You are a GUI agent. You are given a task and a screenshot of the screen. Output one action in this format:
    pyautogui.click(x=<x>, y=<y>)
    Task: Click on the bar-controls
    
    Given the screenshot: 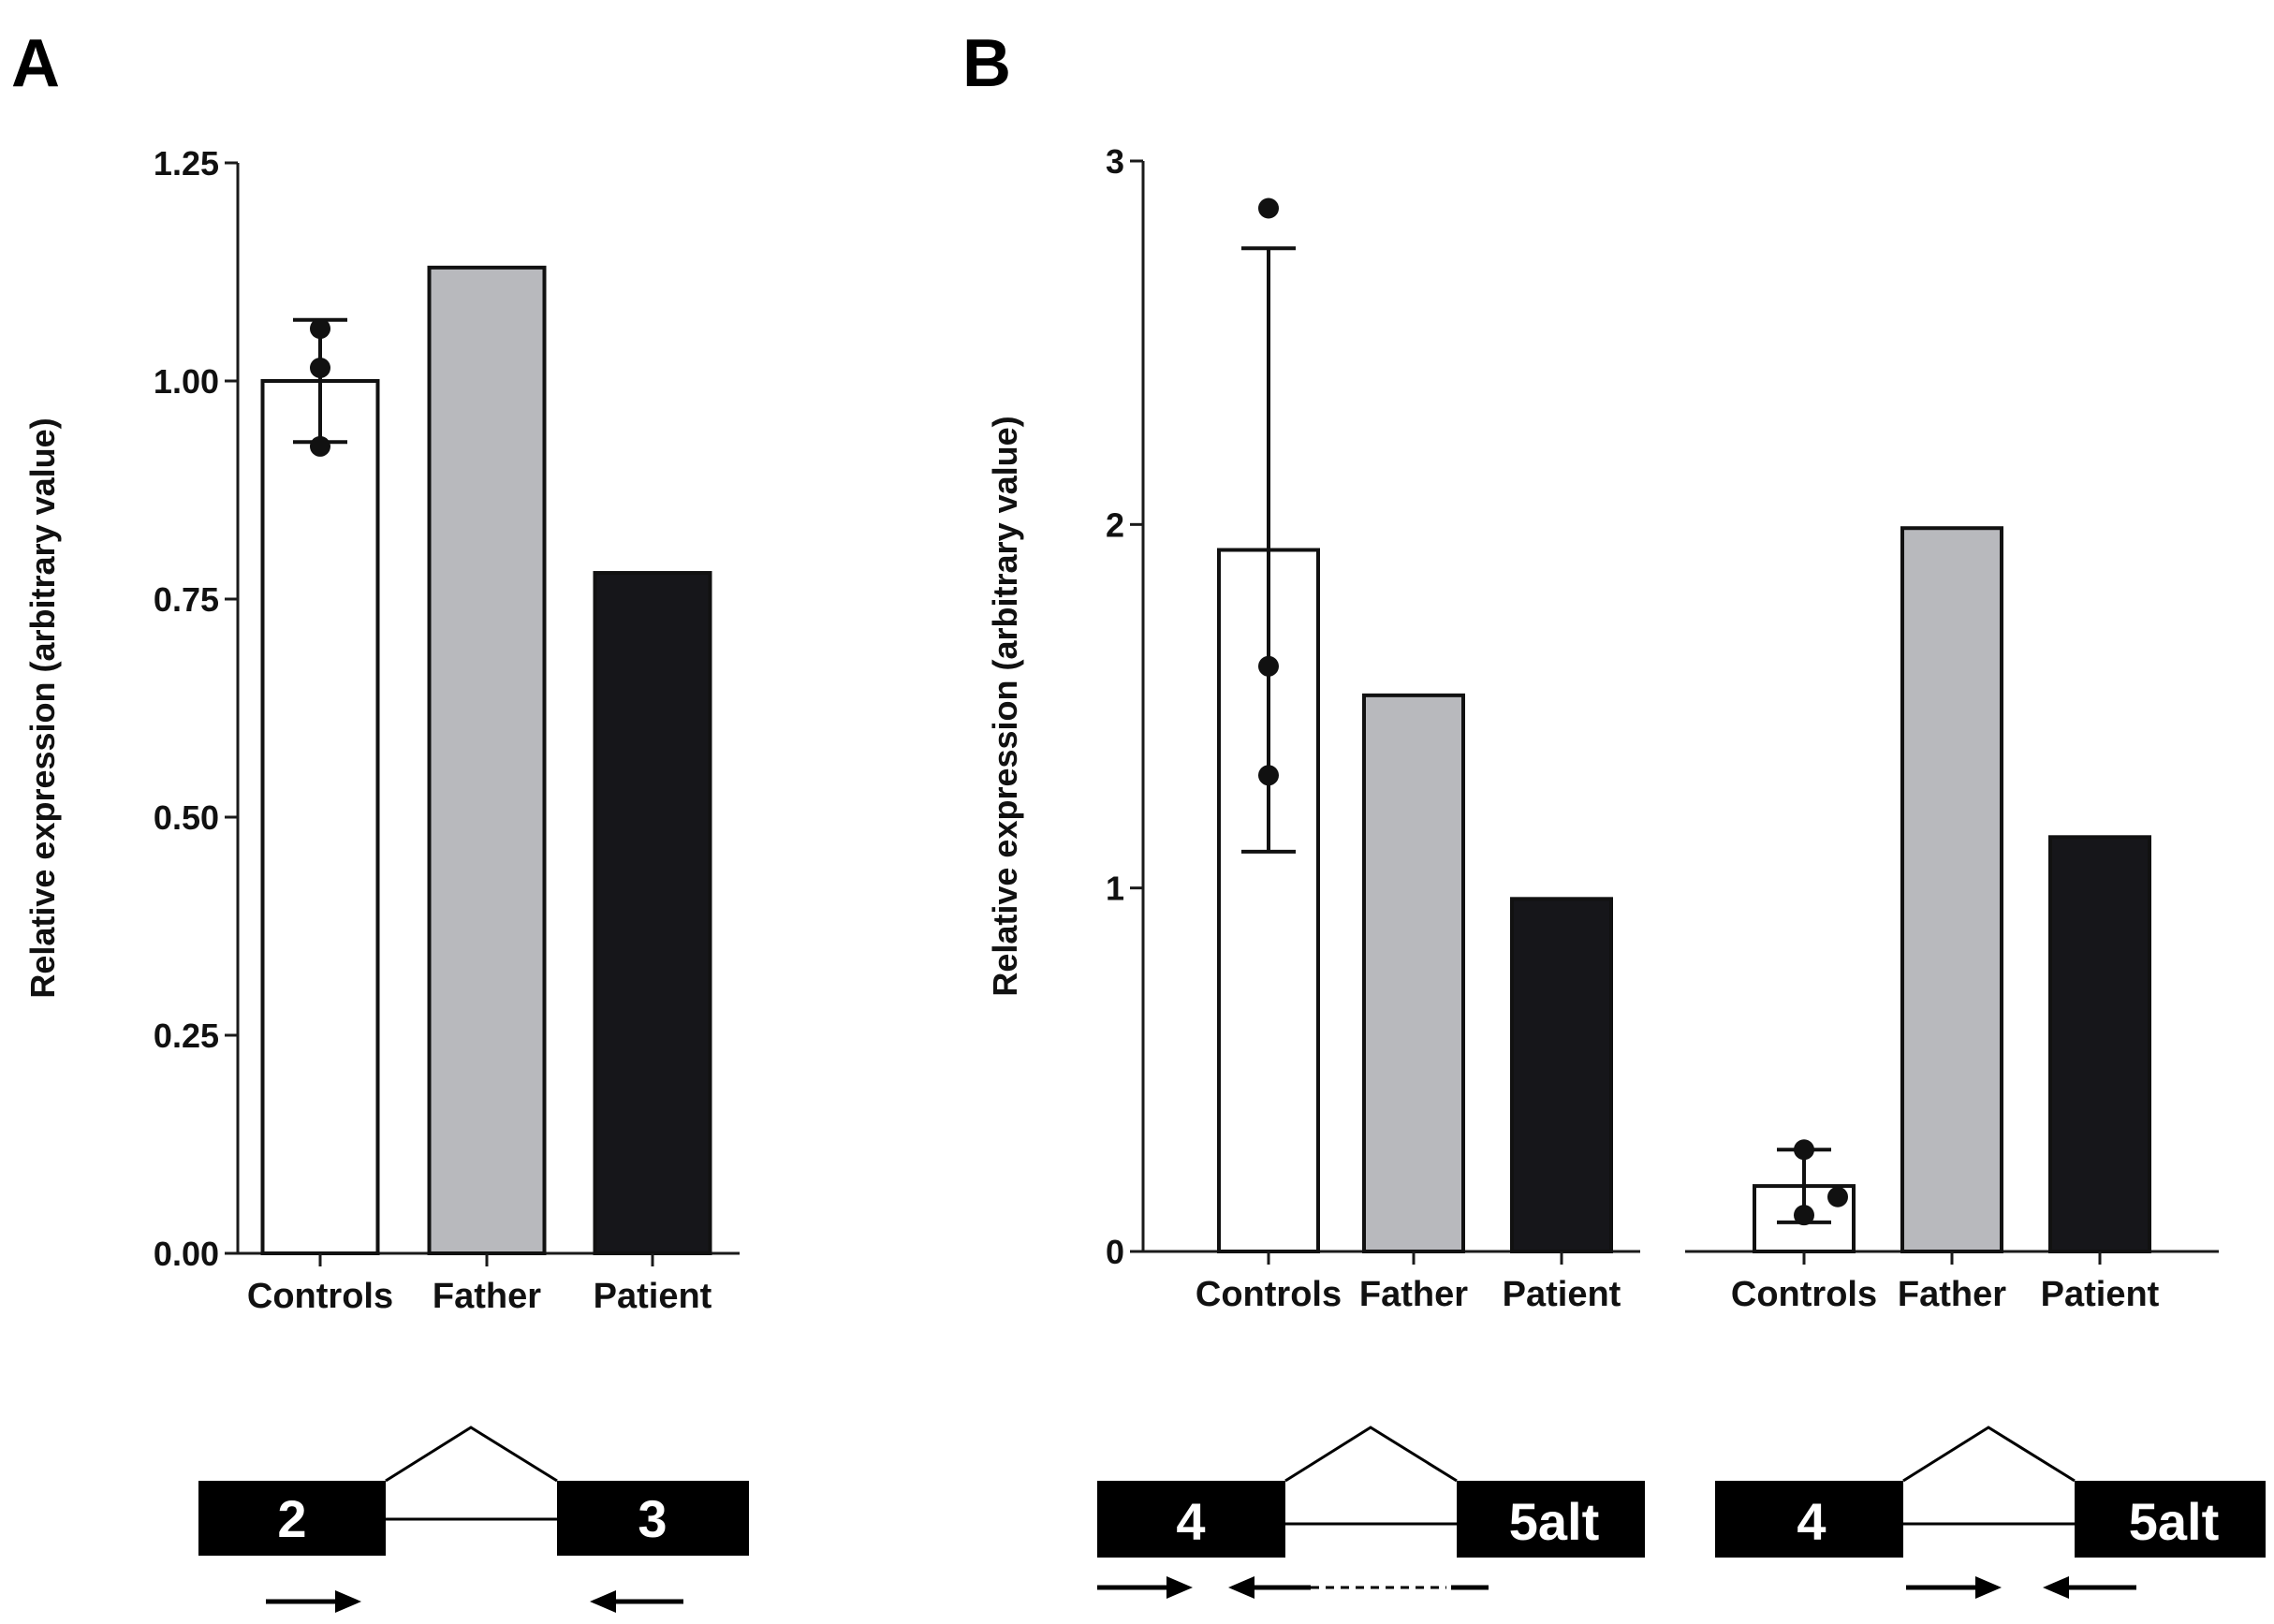 What is the action you would take?
    pyautogui.click(x=320, y=817)
    